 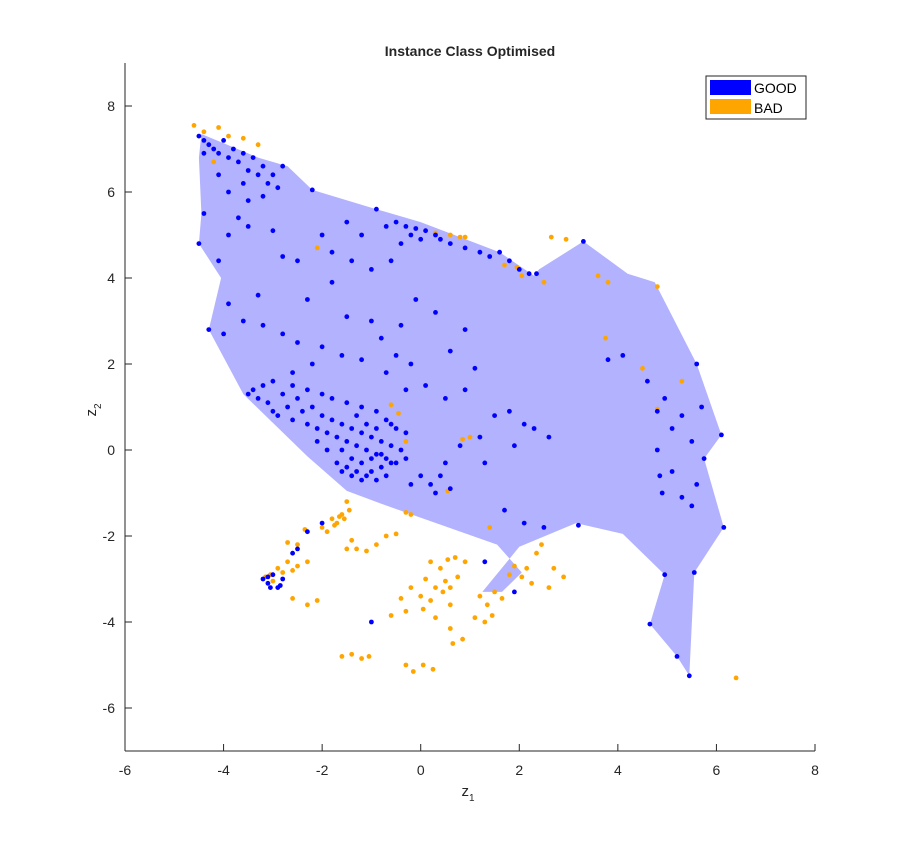 I want to click on y-tick-label: 8, so click(x=111, y=106).